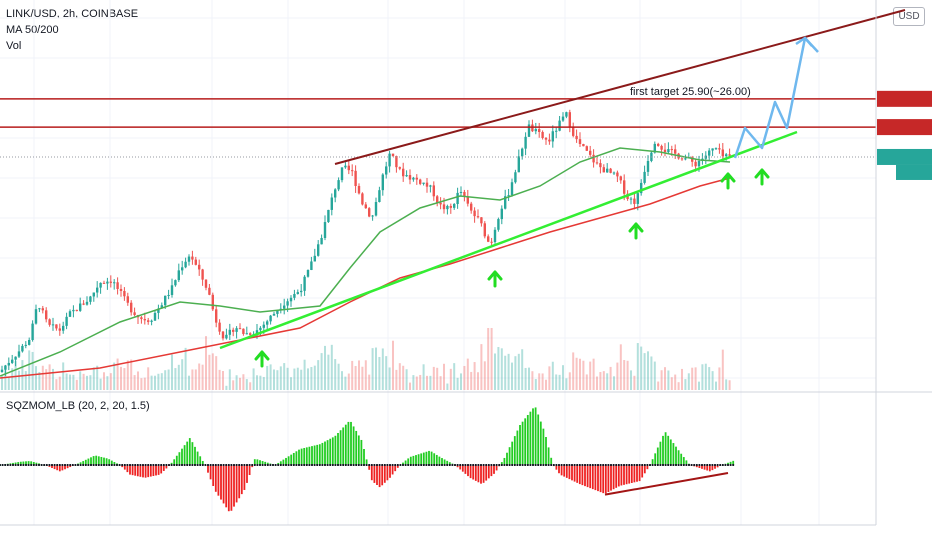 The width and height of the screenshot is (932, 550). Describe the element at coordinates (32, 30) in the screenshot. I see `ma-legend: MA 50/200` at that location.